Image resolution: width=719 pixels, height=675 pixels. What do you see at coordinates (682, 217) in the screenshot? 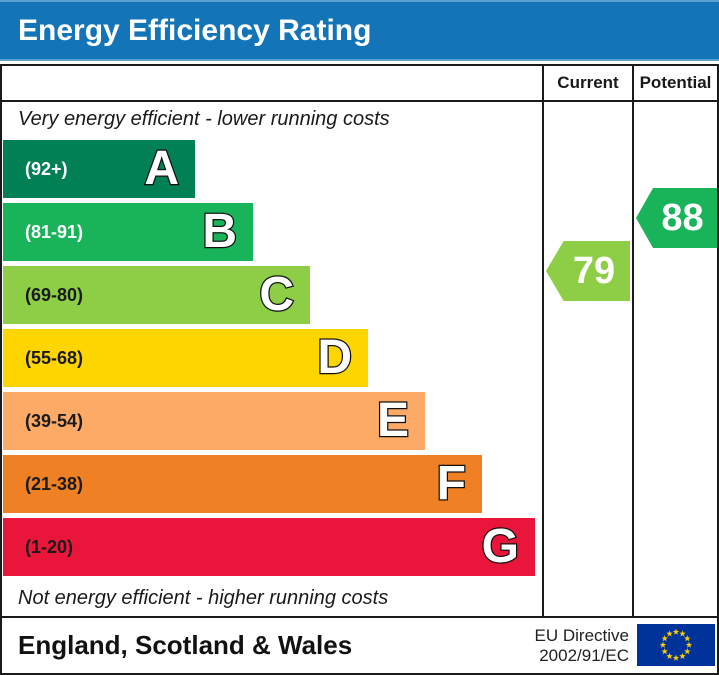
I see `potential-rating-value: 88` at bounding box center [682, 217].